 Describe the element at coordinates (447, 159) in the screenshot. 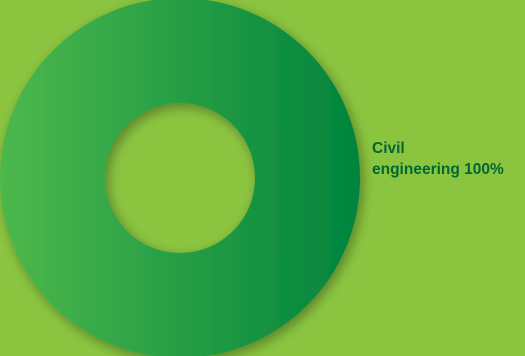

I see `slice-label-civil-engineering: Civil engineering 100%` at that location.